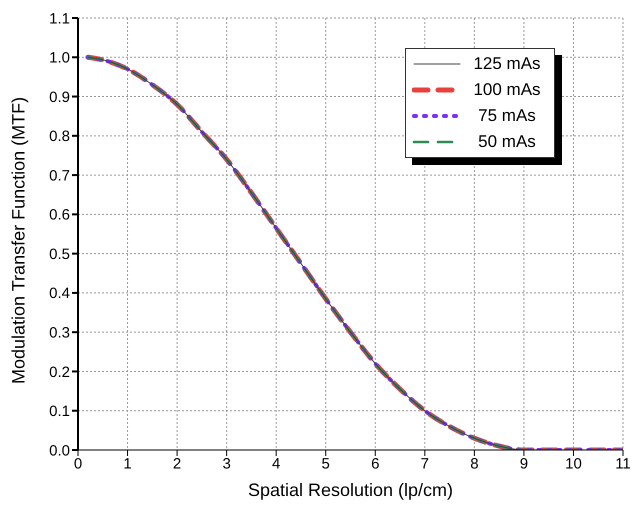  What do you see at coordinates (226, 464) in the screenshot?
I see `x-tick-label: 3` at bounding box center [226, 464].